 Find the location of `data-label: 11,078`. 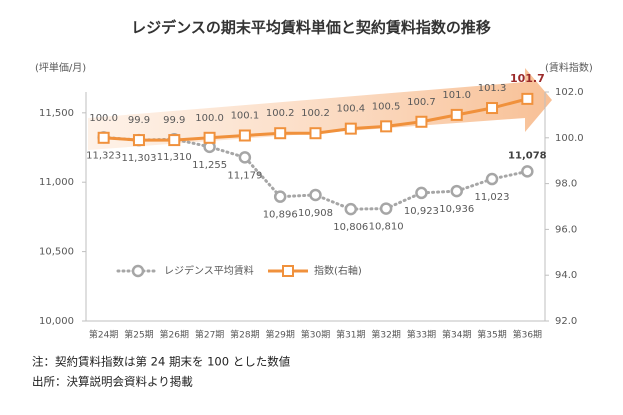

data-label: 11,078 is located at coordinates (527, 155).